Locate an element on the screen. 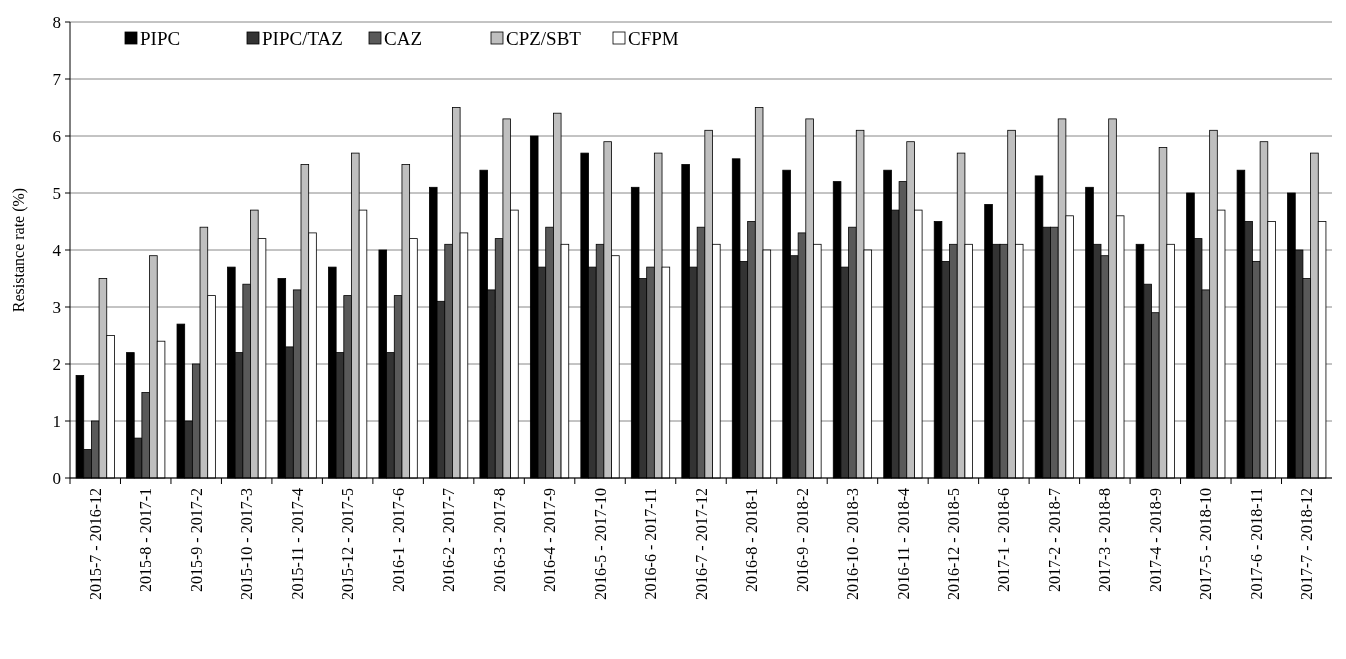 The width and height of the screenshot is (1346, 659). x-tick-label: 2017-7 - 2018-12 is located at coordinates (1307, 544).